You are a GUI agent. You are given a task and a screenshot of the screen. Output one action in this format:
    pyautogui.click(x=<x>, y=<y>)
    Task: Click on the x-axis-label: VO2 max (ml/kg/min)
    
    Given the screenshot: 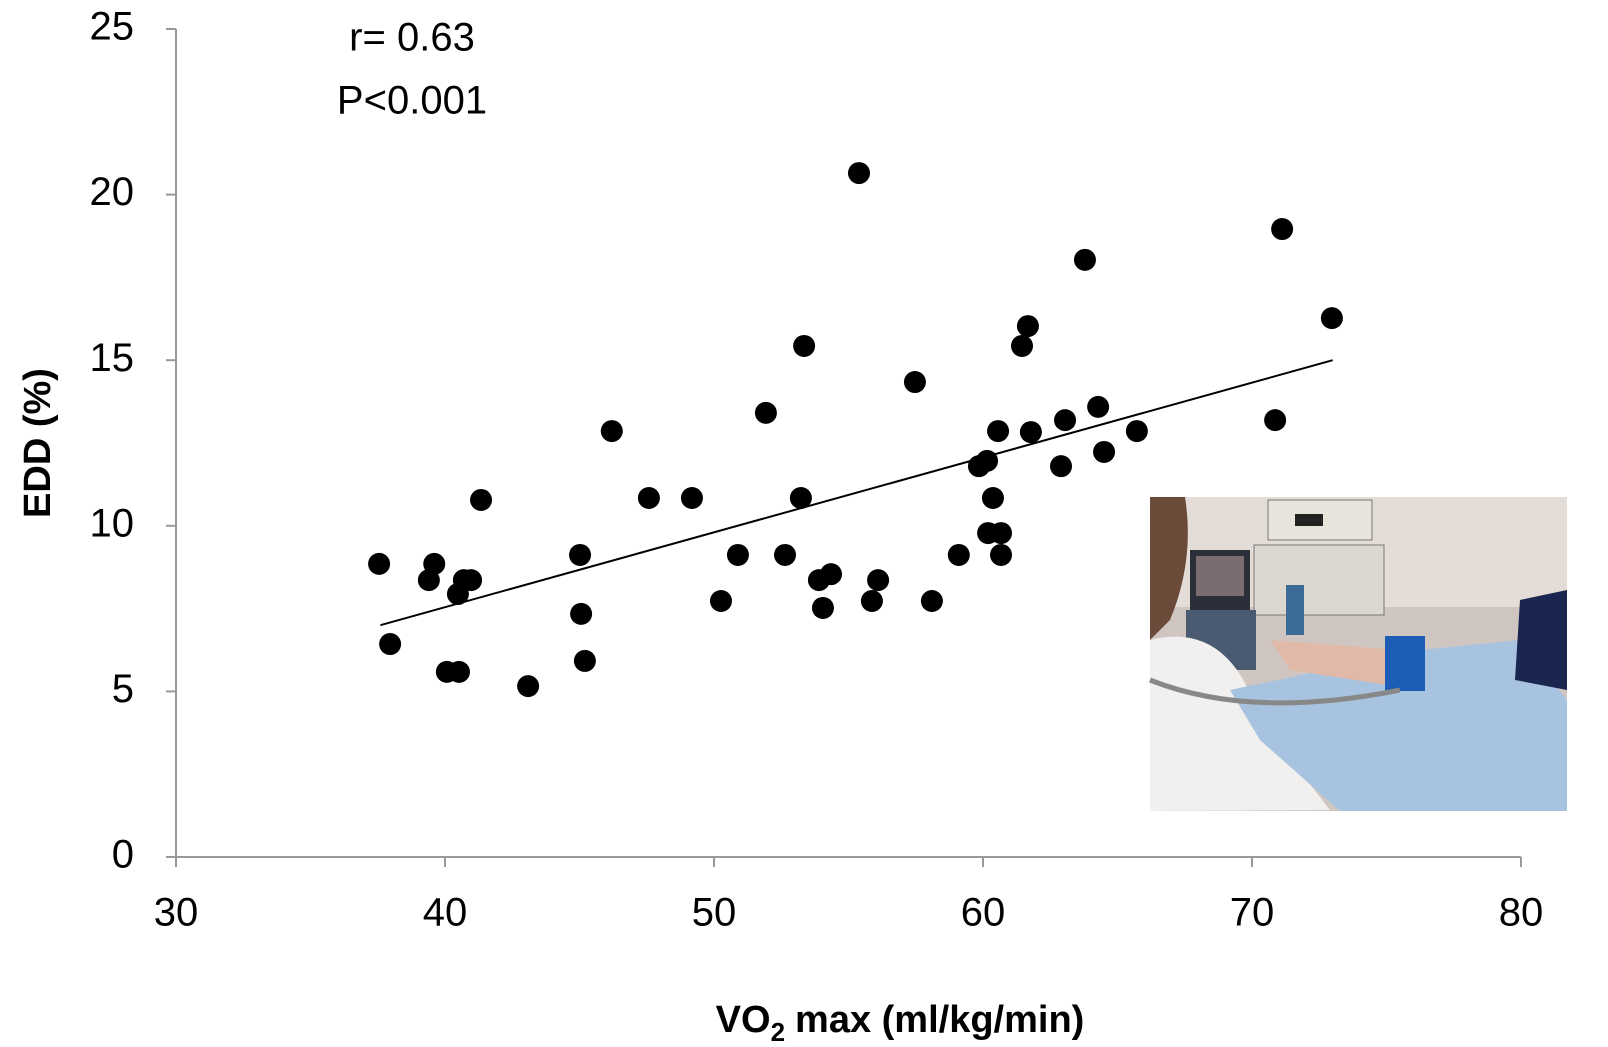 What is the action you would take?
    pyautogui.click(x=900, y=1023)
    